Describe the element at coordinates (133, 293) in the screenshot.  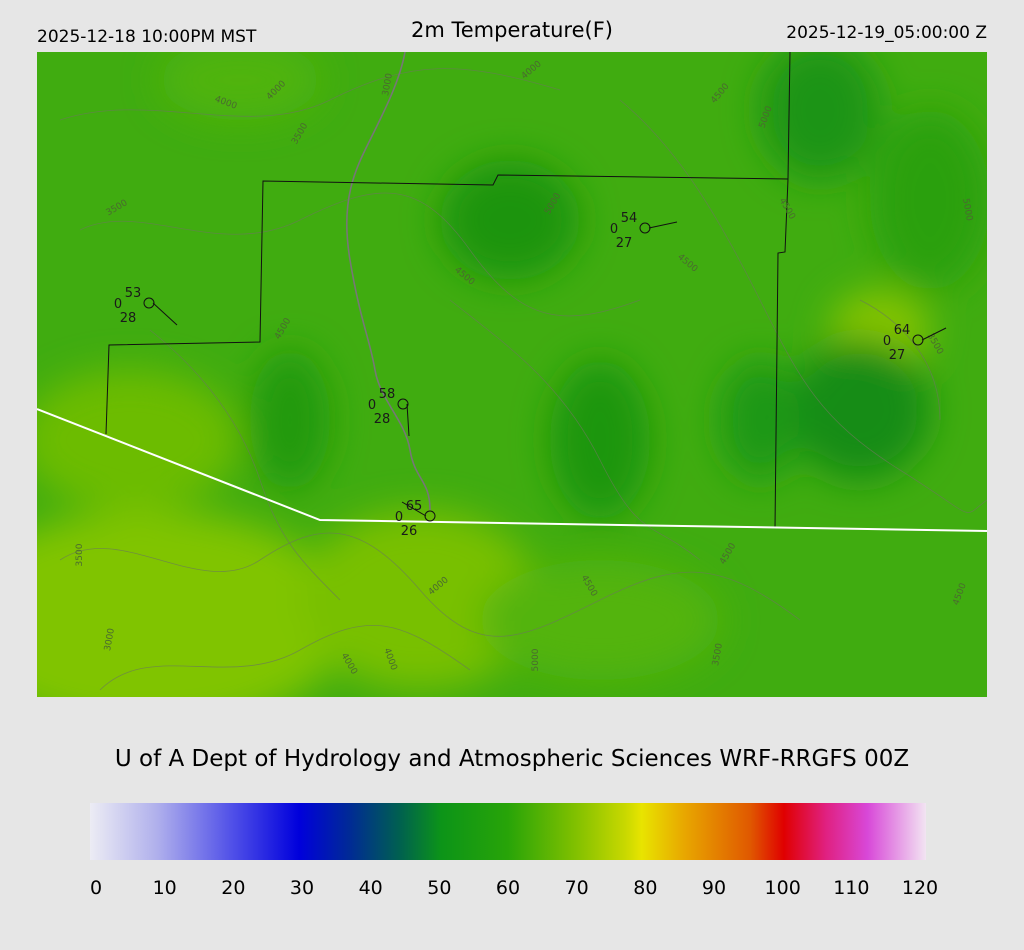
I see `station-temp: 53` at that location.